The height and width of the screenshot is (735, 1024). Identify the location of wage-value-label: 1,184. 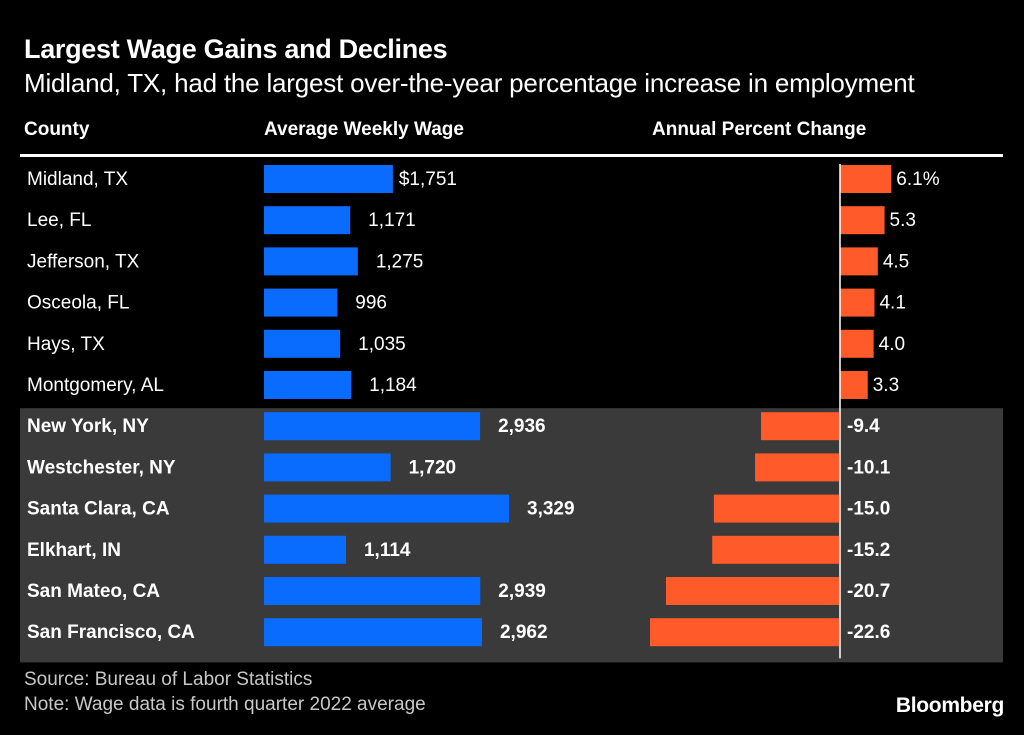
(393, 385).